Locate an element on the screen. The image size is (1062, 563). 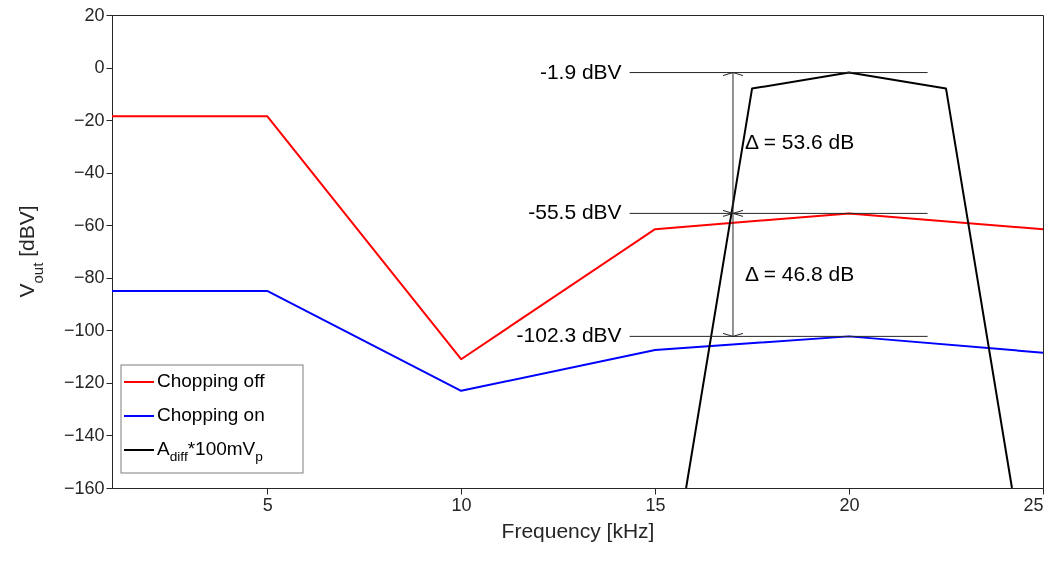
y-tick-label: −100 is located at coordinates (84, 329).